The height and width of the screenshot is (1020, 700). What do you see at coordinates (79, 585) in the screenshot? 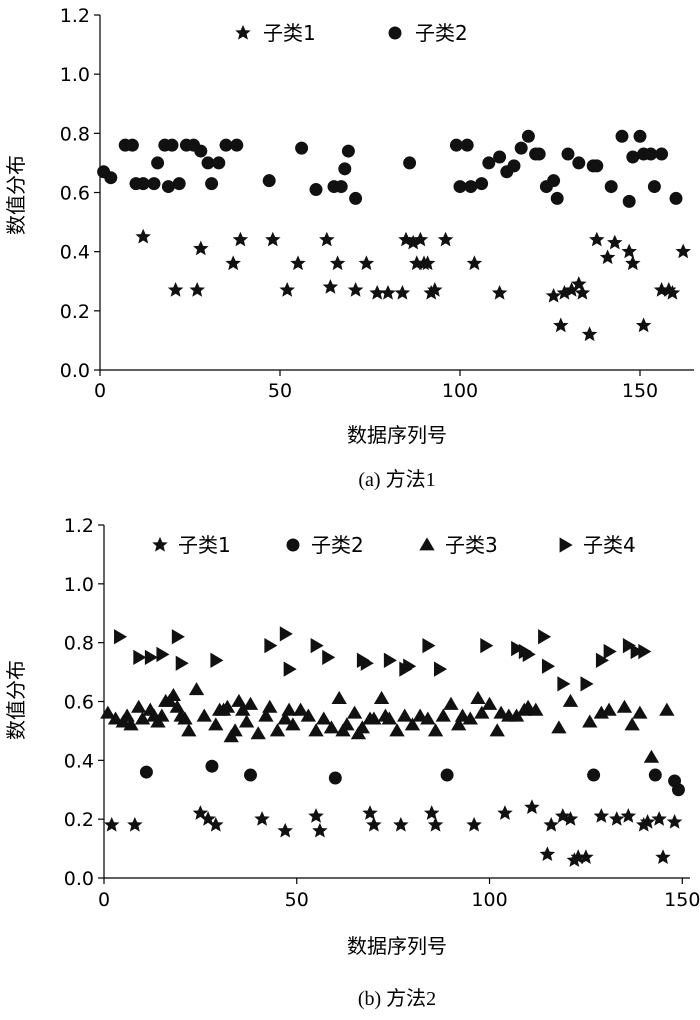
I see `y-tick-label: 1.0` at bounding box center [79, 585].